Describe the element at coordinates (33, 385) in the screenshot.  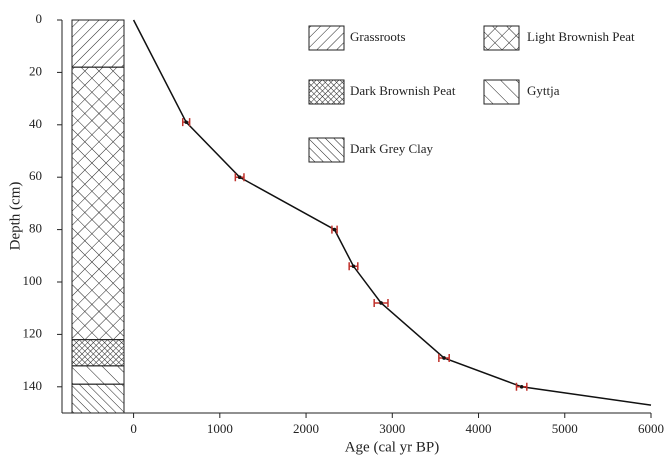
I see `y-tick-label: 140` at that location.